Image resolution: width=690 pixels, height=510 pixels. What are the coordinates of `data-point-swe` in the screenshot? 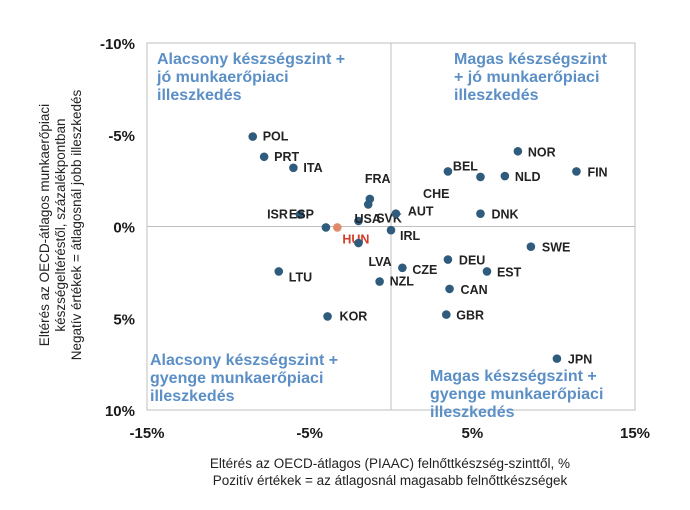 It's located at (531, 246).